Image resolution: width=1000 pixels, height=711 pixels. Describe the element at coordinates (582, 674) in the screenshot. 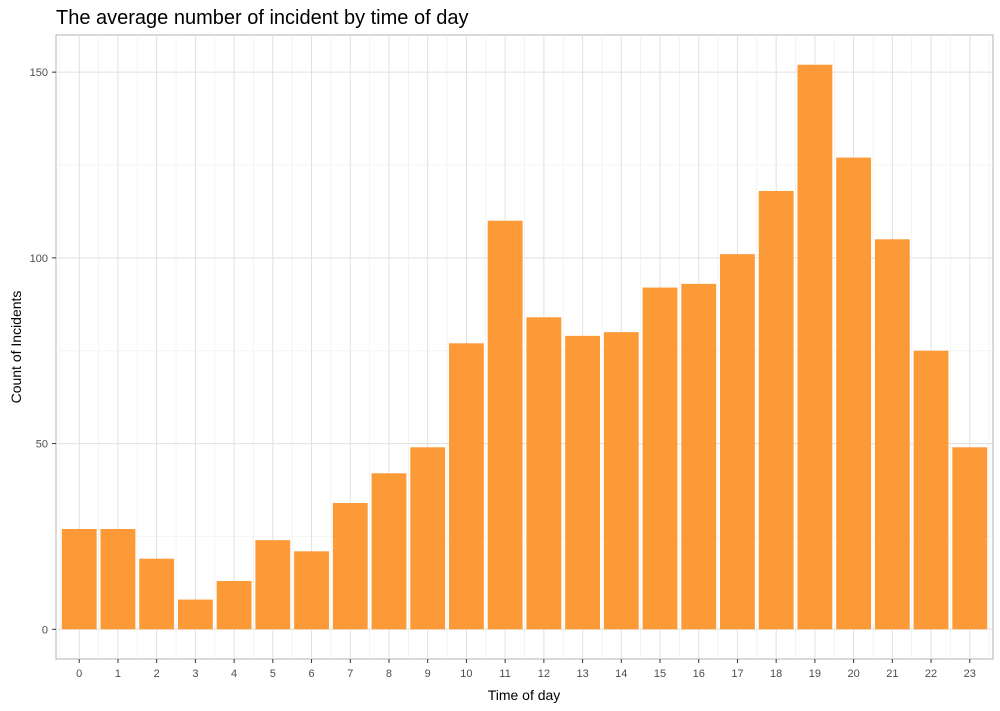

I see `x-tick-label: 13` at that location.